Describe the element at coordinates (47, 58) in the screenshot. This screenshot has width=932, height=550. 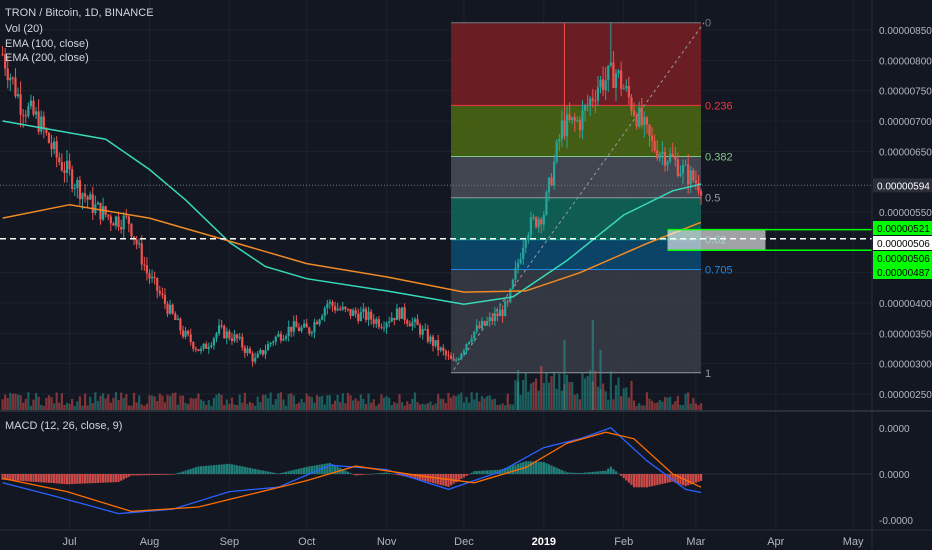
I see `legend-ema200: EMA (200, close)` at that location.